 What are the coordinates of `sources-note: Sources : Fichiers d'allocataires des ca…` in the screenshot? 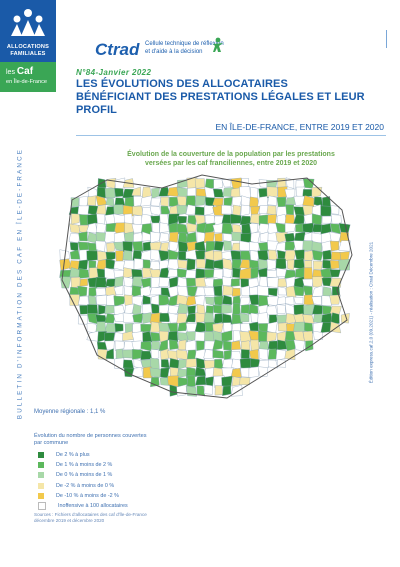 It's located at (90, 518).